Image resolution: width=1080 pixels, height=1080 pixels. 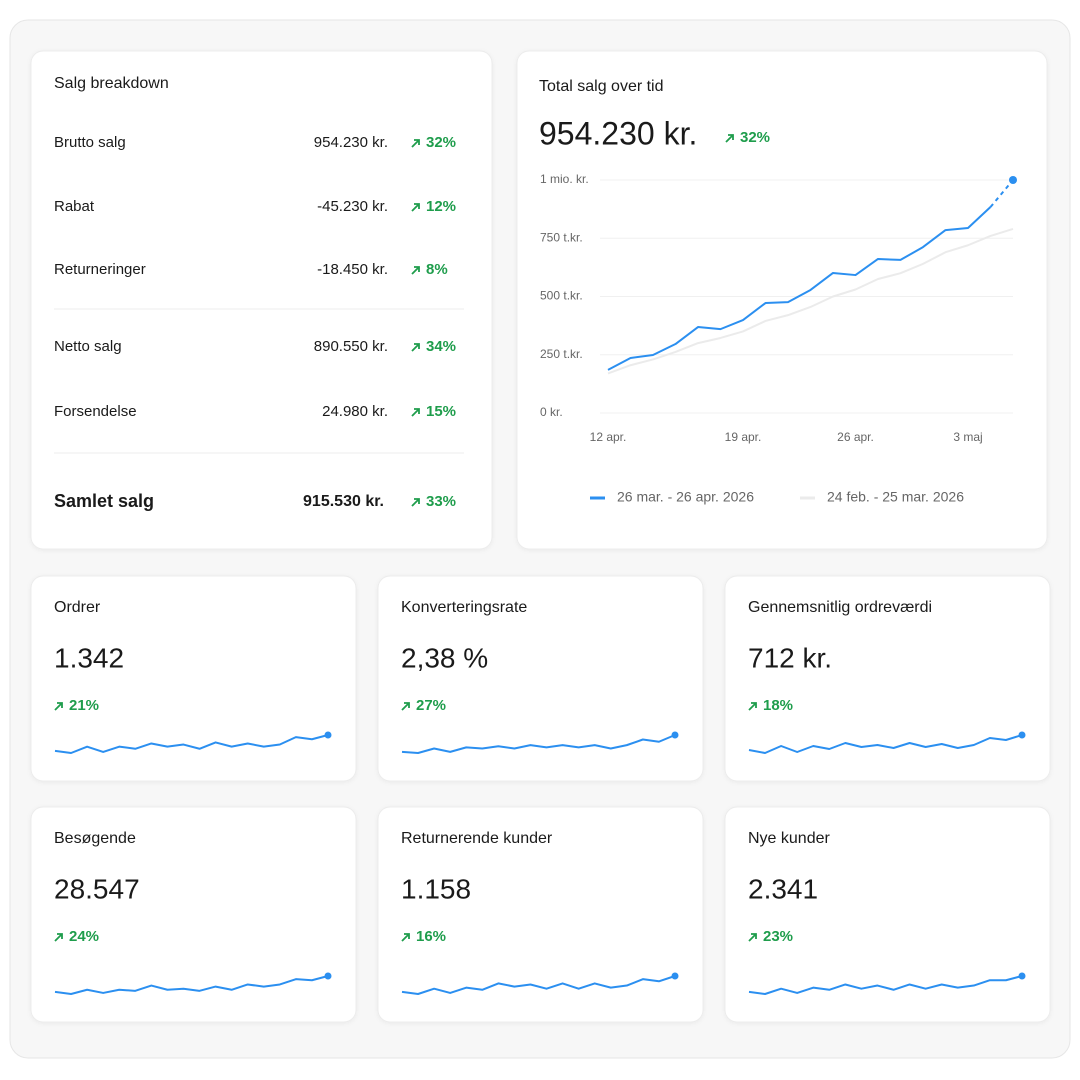 I want to click on change: 15%, so click(x=441, y=411).